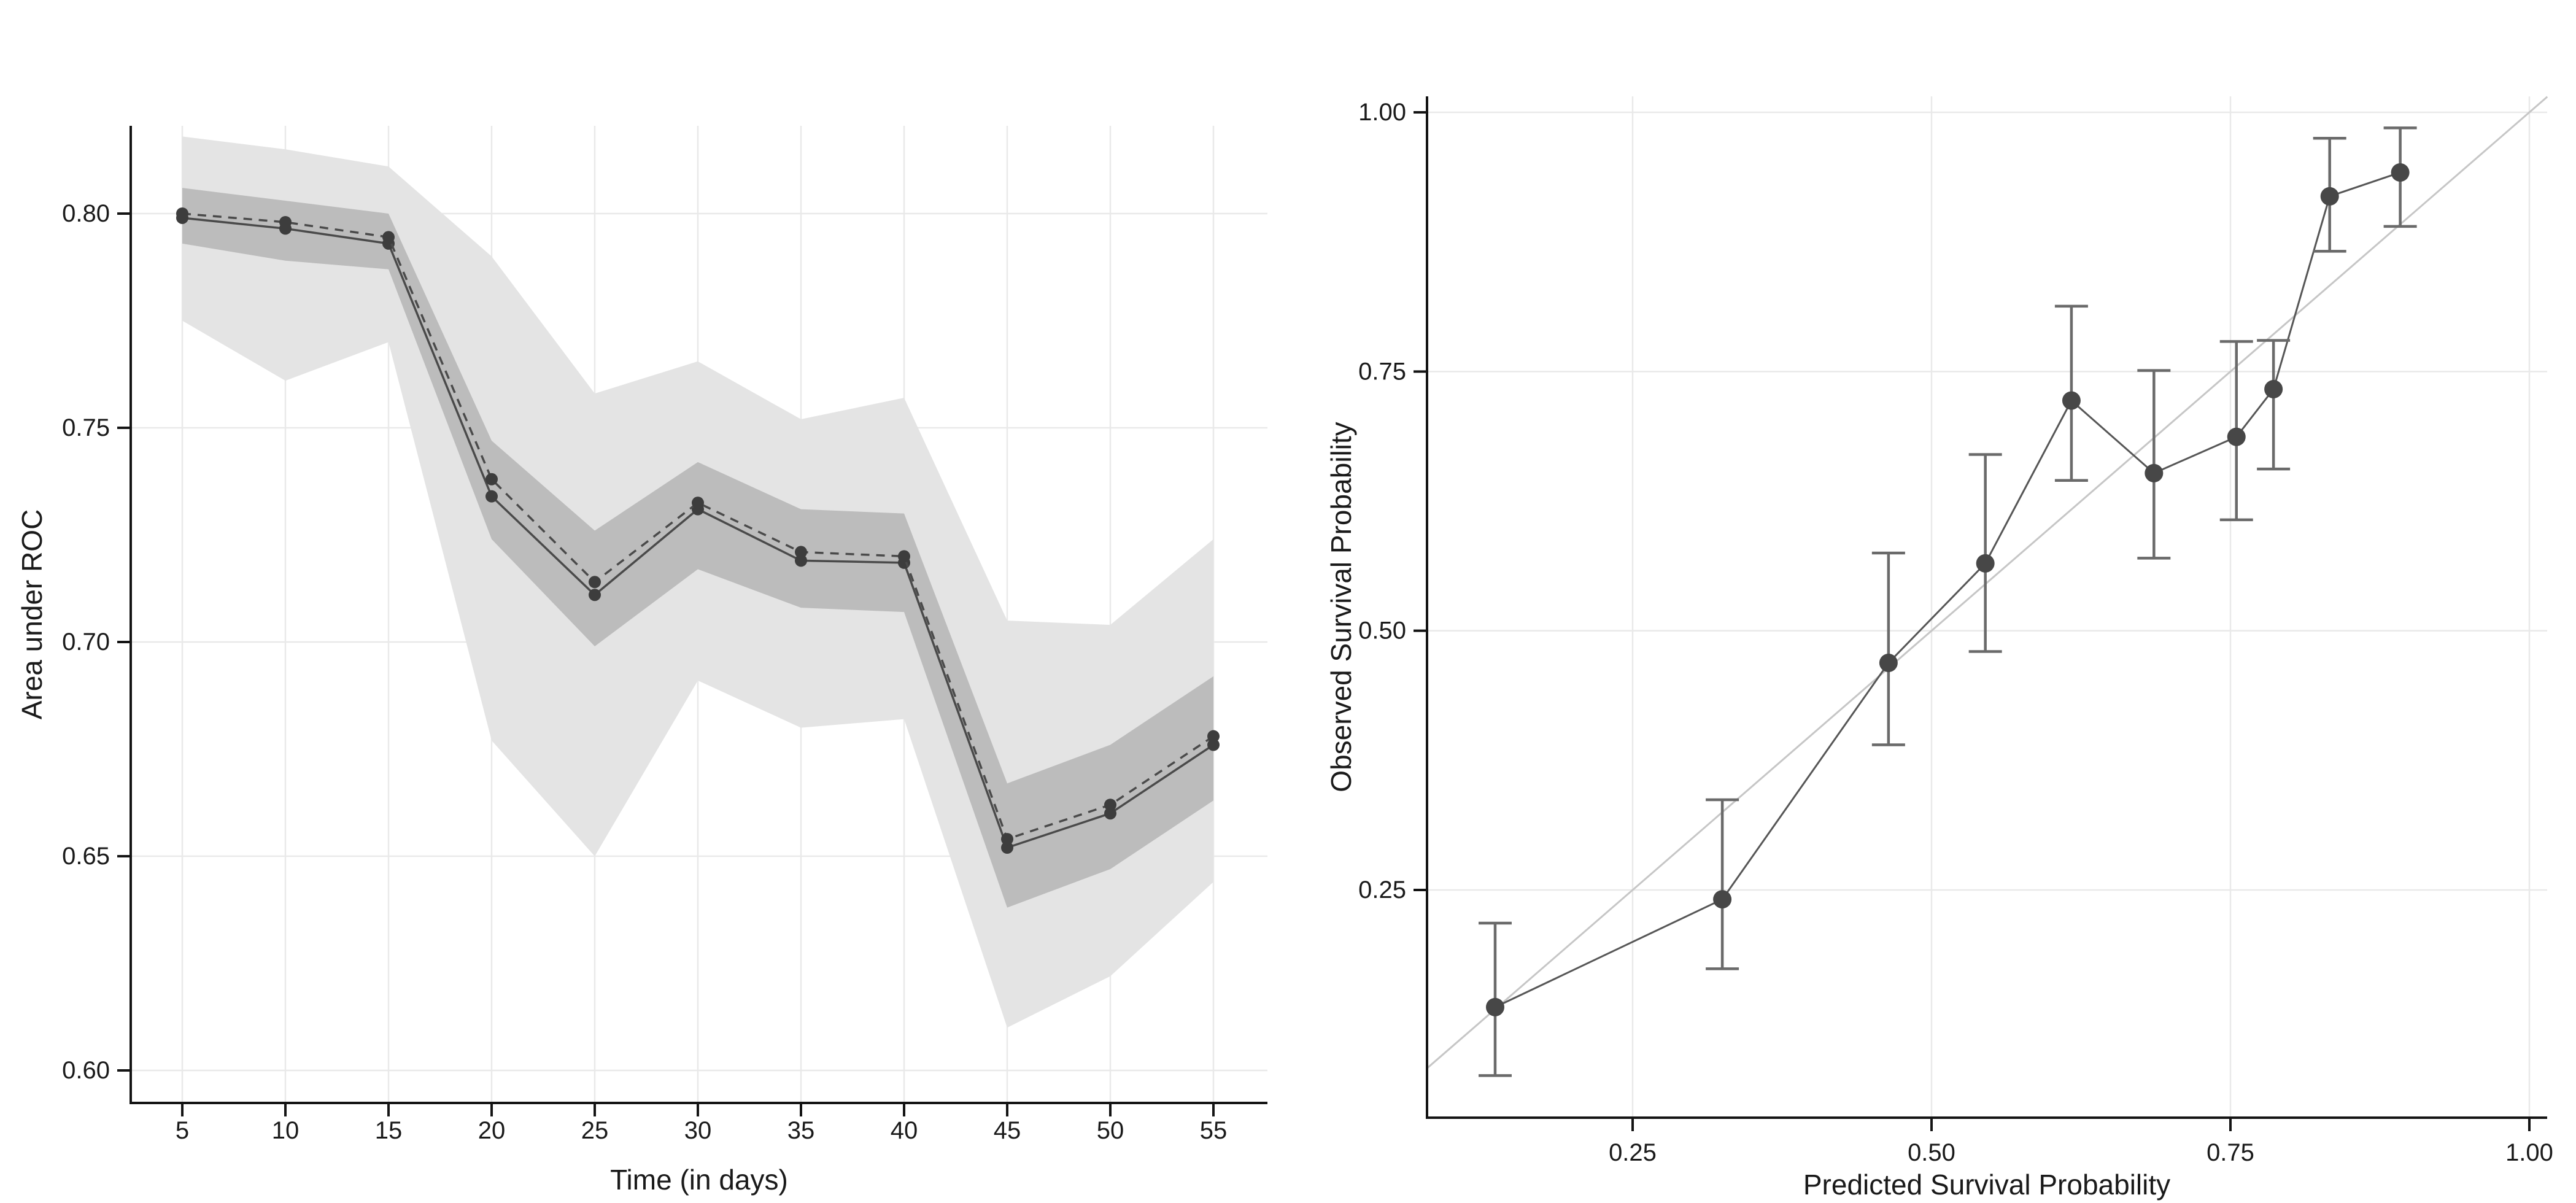  What do you see at coordinates (1214, 1130) in the screenshot?
I see `x-tick-label: 55` at bounding box center [1214, 1130].